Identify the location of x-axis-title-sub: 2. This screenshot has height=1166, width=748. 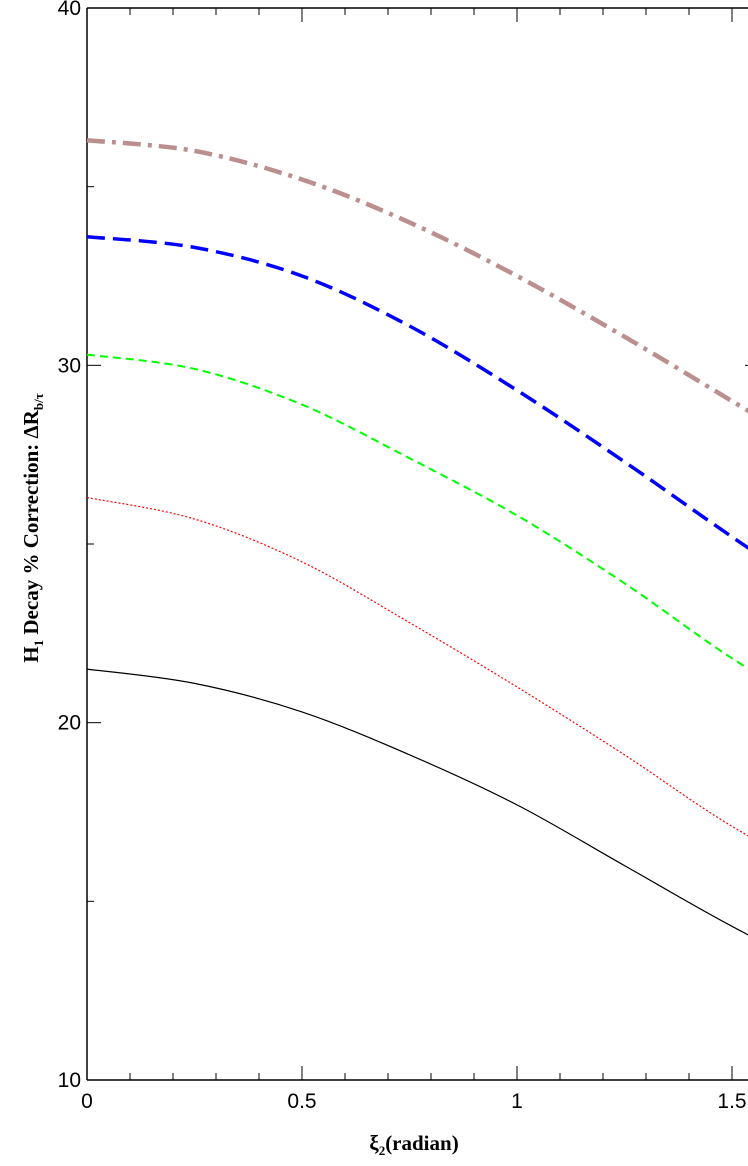
(382, 1150).